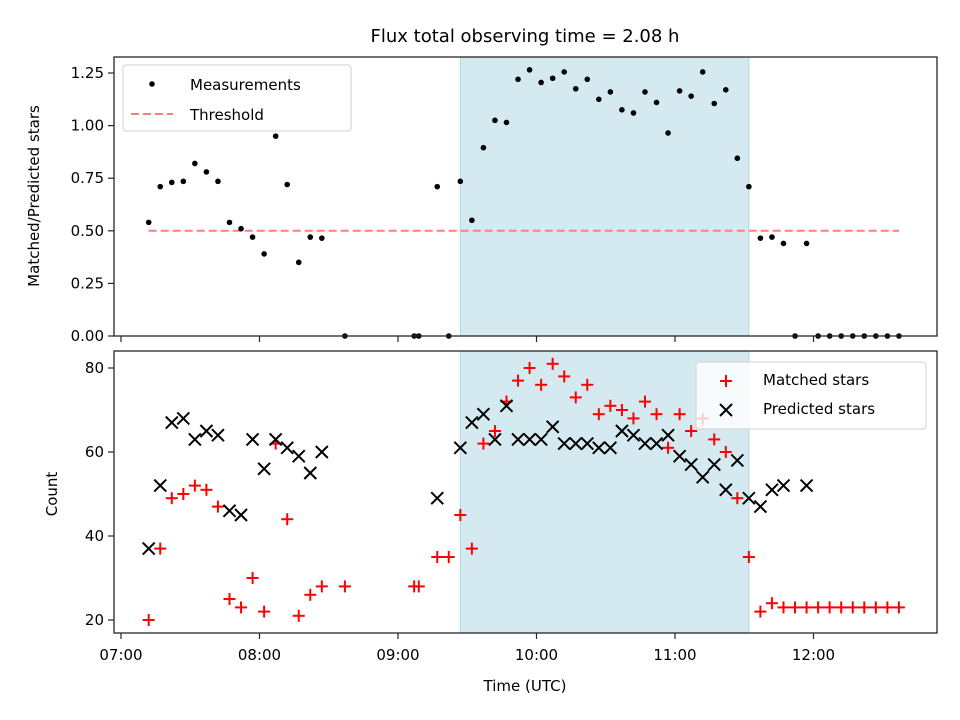  Describe the element at coordinates (726, 410) in the screenshot. I see `legend-predicted-marker` at that location.